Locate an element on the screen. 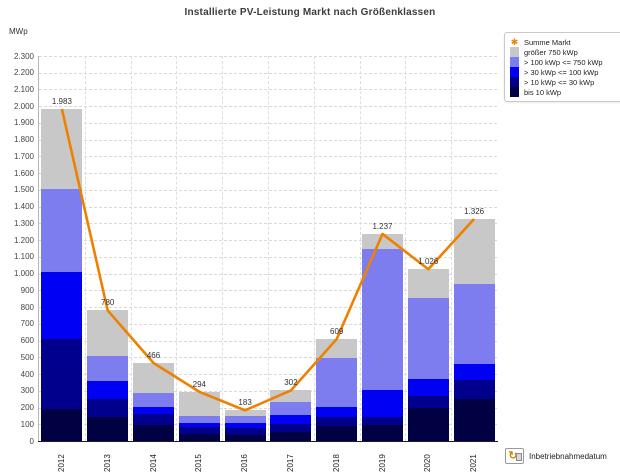 Image resolution: width=620 pixels, height=473 pixels. y-tick-label: 800 is located at coordinates (27, 307).